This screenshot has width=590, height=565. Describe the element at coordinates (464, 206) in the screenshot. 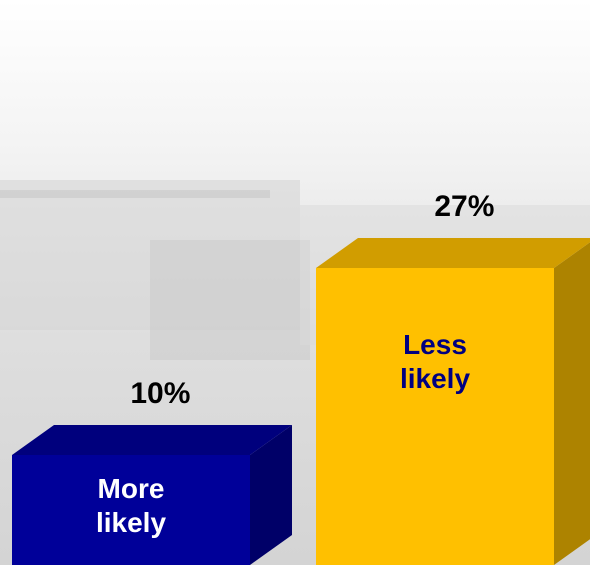

I see `value-label: 27%` at that location.